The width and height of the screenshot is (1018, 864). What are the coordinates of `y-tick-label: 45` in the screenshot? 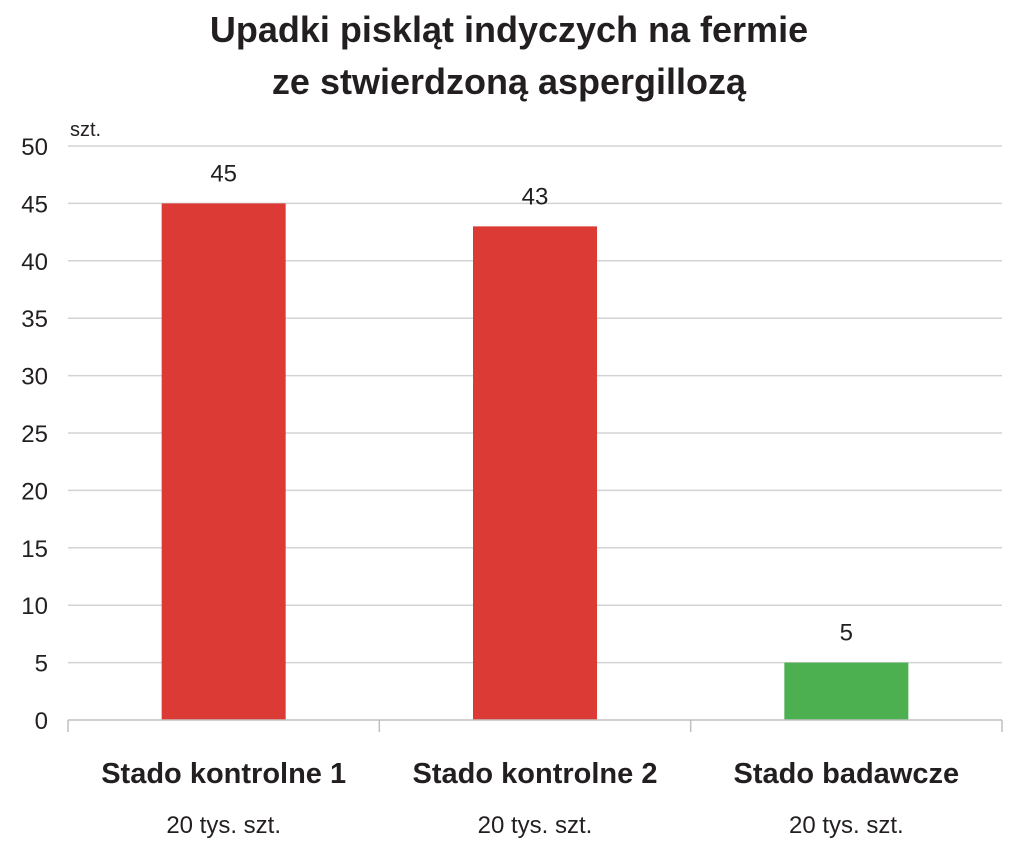 It's located at (34, 204).